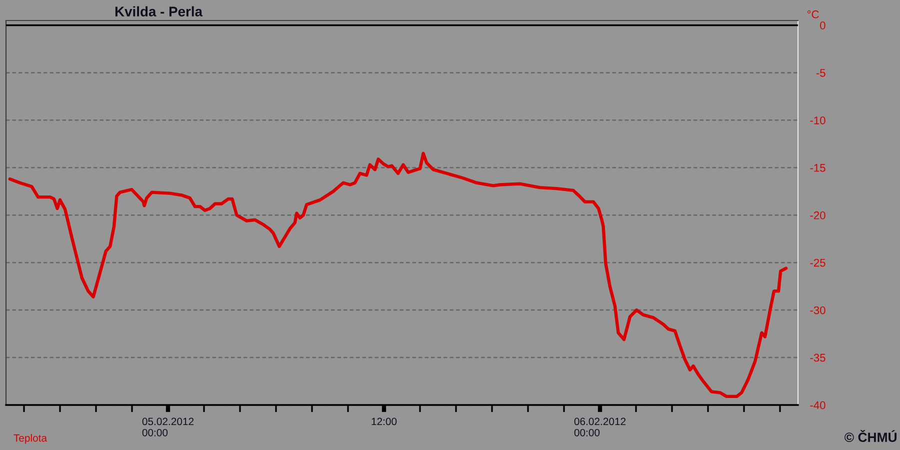 This screenshot has height=450, width=900. Describe the element at coordinates (818, 358) in the screenshot. I see `y-tick-label: -35` at that location.